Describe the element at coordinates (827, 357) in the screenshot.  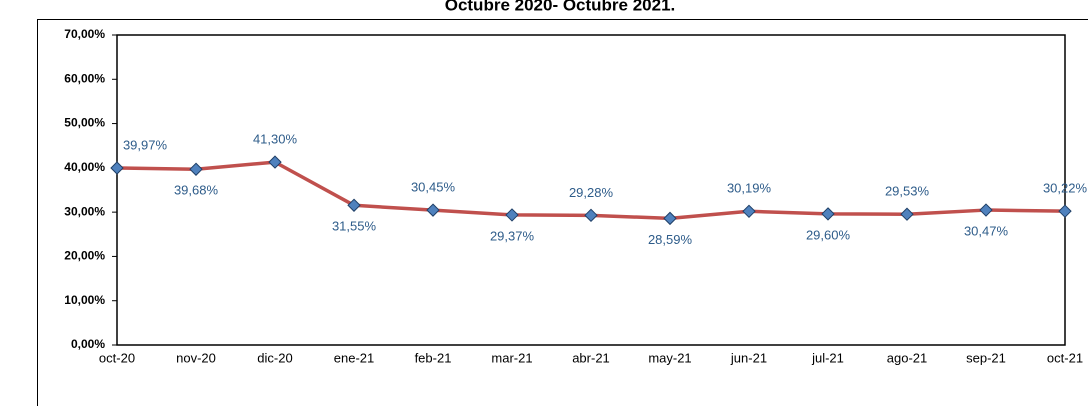
I see `x-tick-label: jul-21` at that location.